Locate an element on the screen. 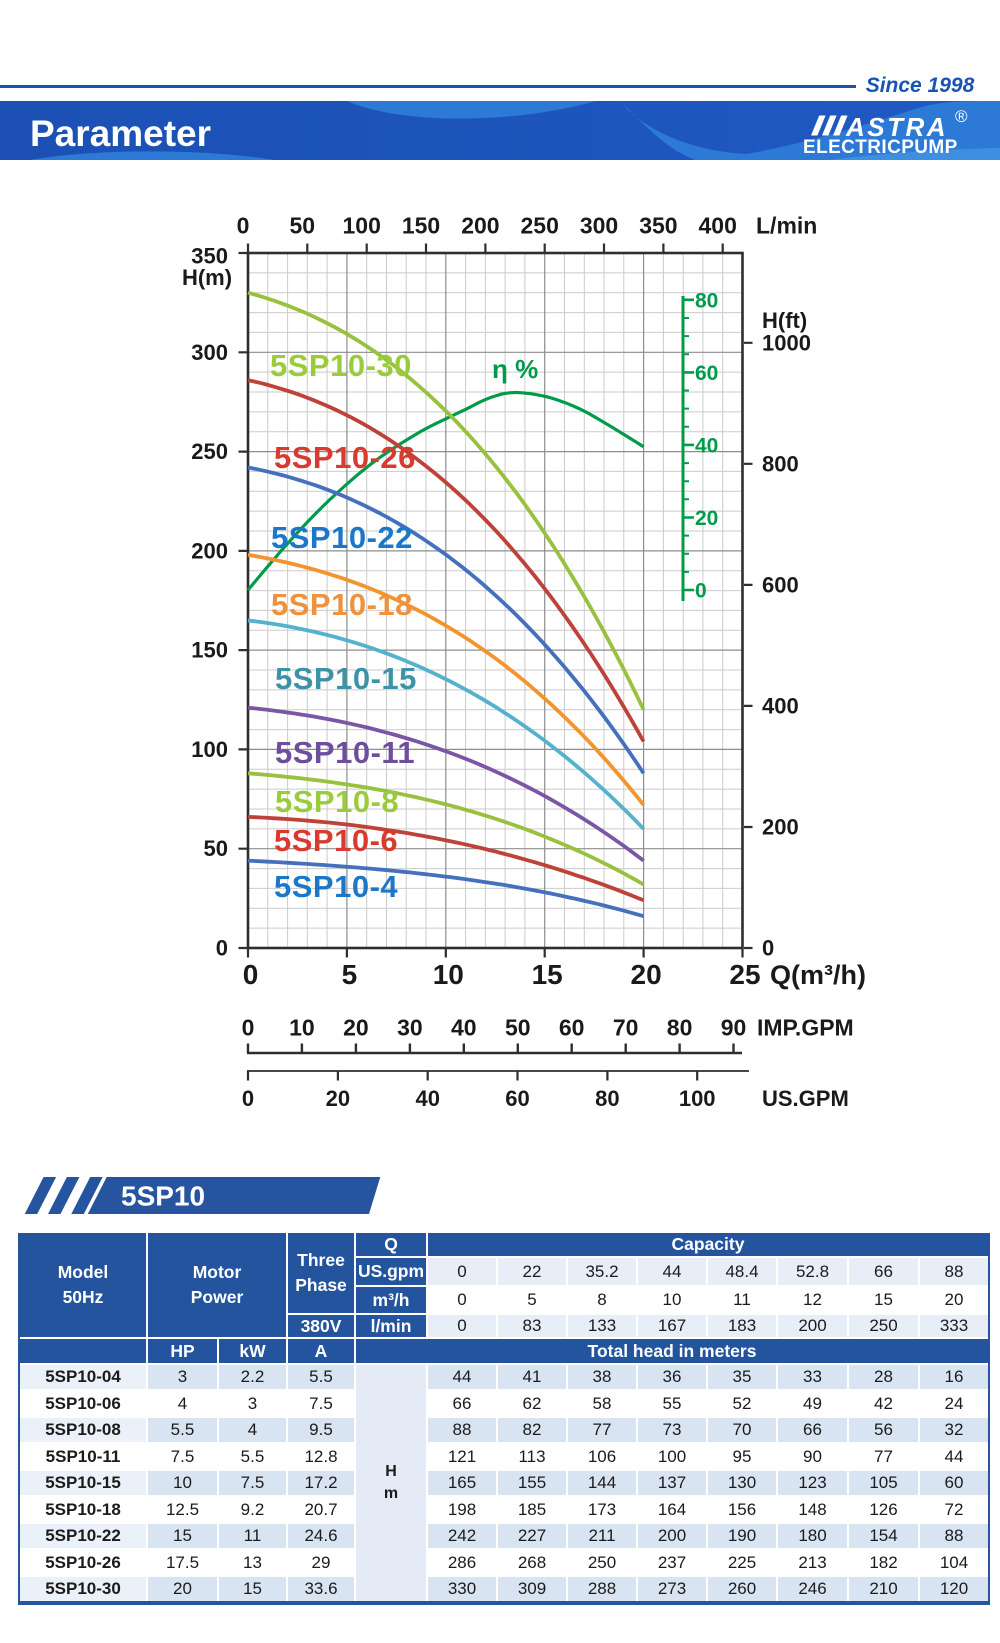 The height and width of the screenshot is (1643, 1000). svg-text: η % is located at coordinates (515, 369).